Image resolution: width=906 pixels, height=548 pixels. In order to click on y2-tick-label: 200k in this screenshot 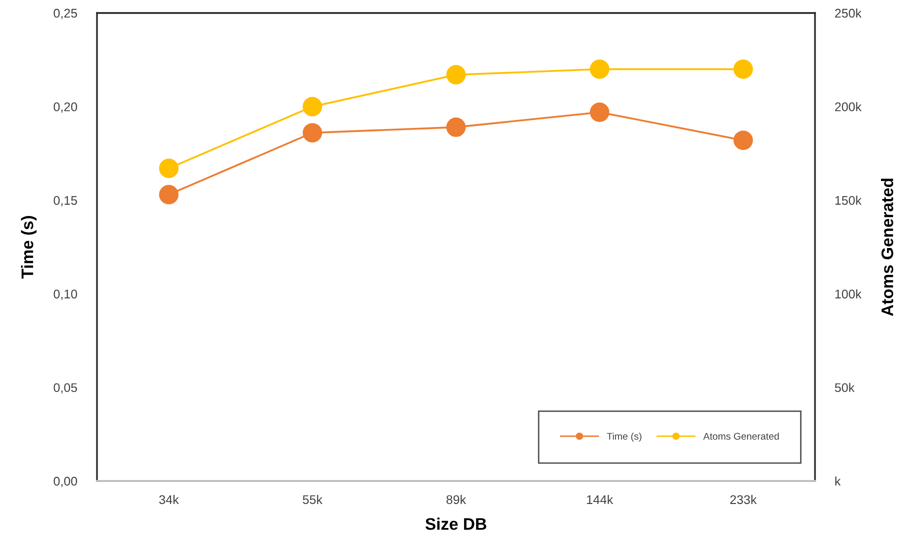, I will do `click(848, 107)`.